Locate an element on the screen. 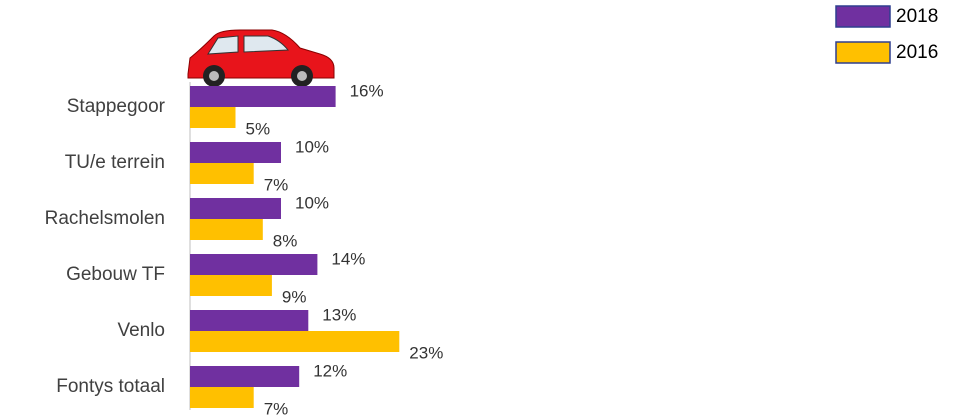  legend-label: 2016 is located at coordinates (917, 52).